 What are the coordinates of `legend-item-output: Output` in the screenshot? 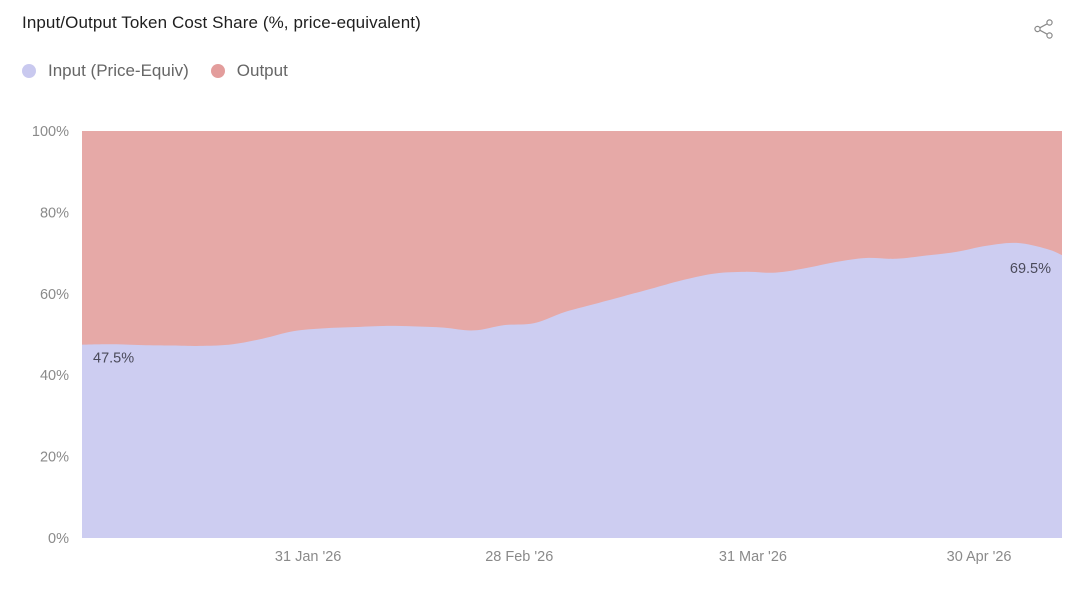 It's located at (249, 71).